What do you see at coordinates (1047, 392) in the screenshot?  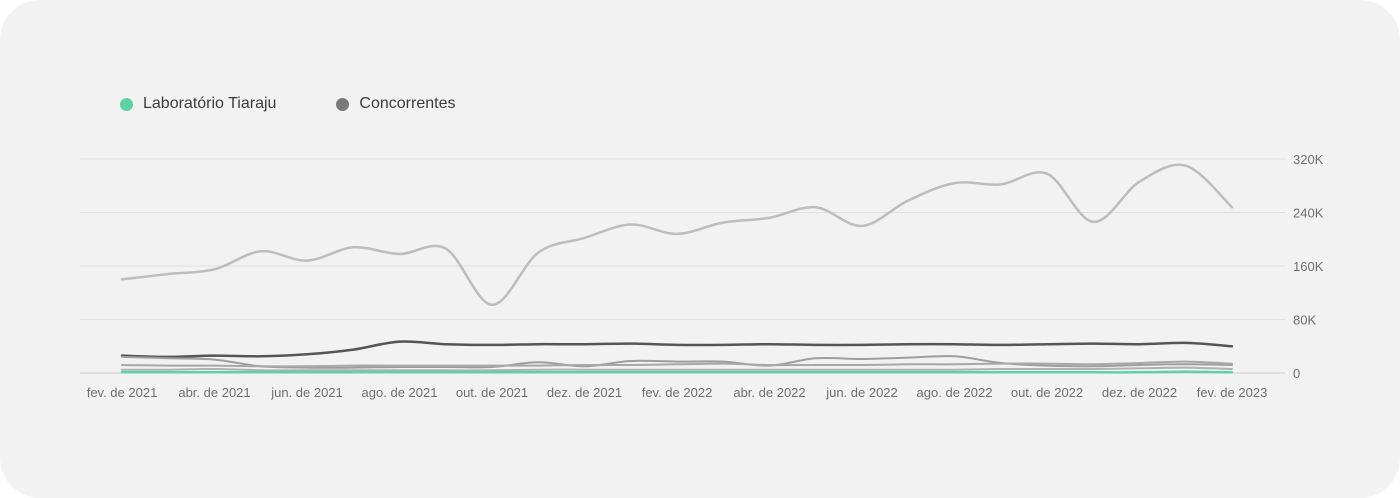 I see `x-tick-label: out. de 2022` at bounding box center [1047, 392].